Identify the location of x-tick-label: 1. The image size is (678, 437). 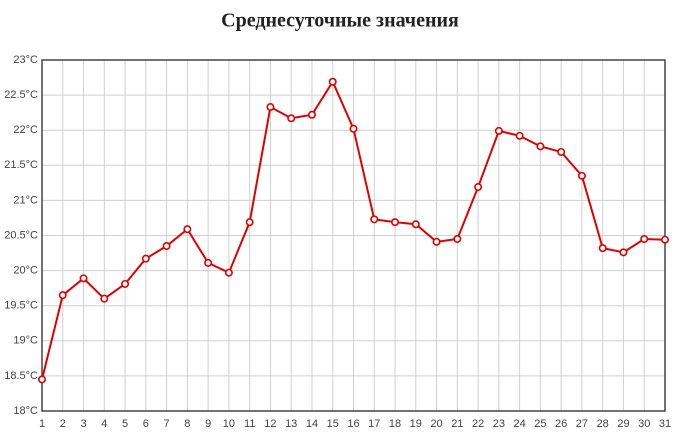
(42, 424).